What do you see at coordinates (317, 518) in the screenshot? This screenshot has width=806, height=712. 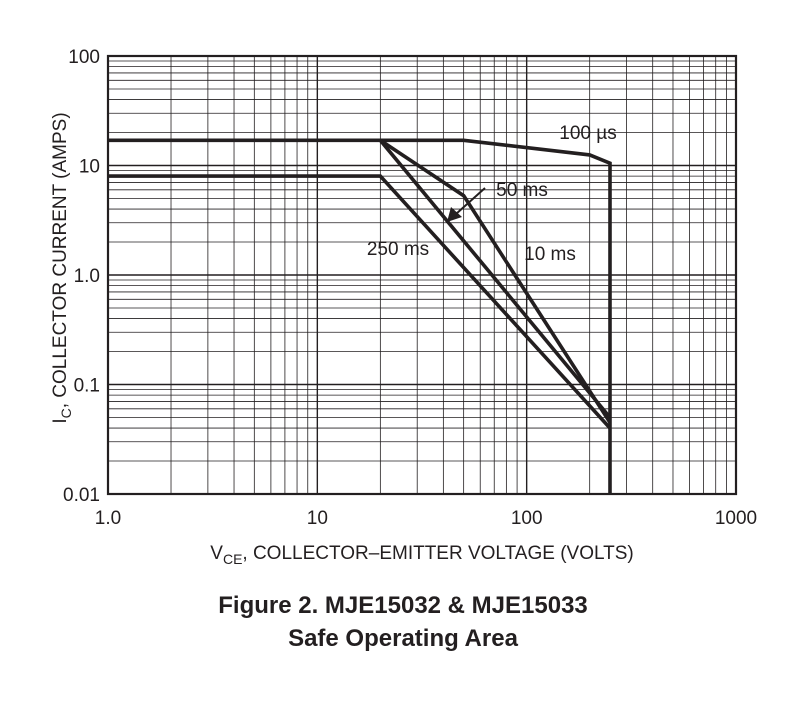 I see `x-tick-label: 10` at bounding box center [317, 518].